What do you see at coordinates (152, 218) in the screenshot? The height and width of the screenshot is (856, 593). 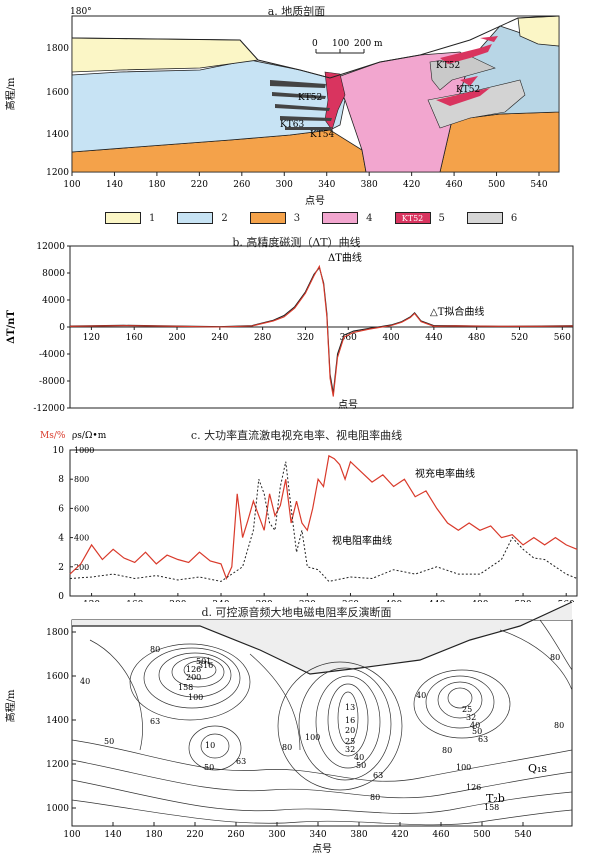 I see `legend-number: 1` at bounding box center [152, 218].